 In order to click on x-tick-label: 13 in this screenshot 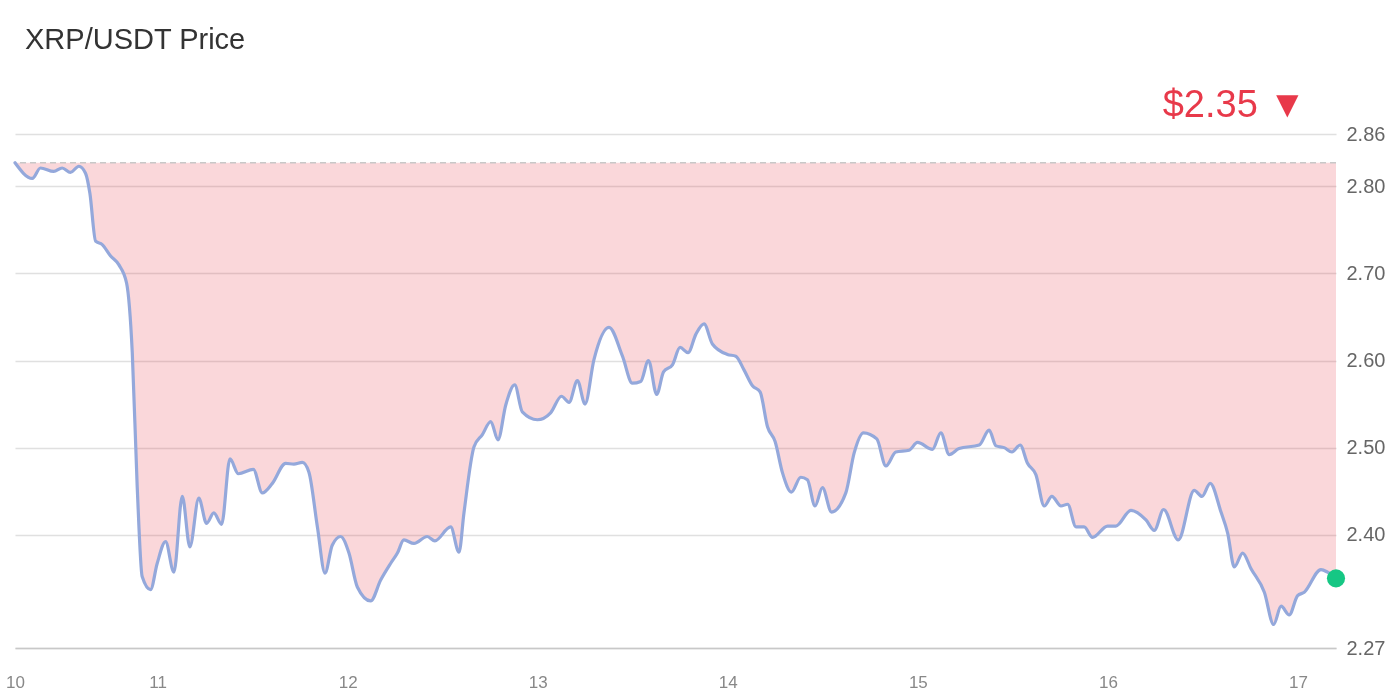, I will do `click(538, 682)`.